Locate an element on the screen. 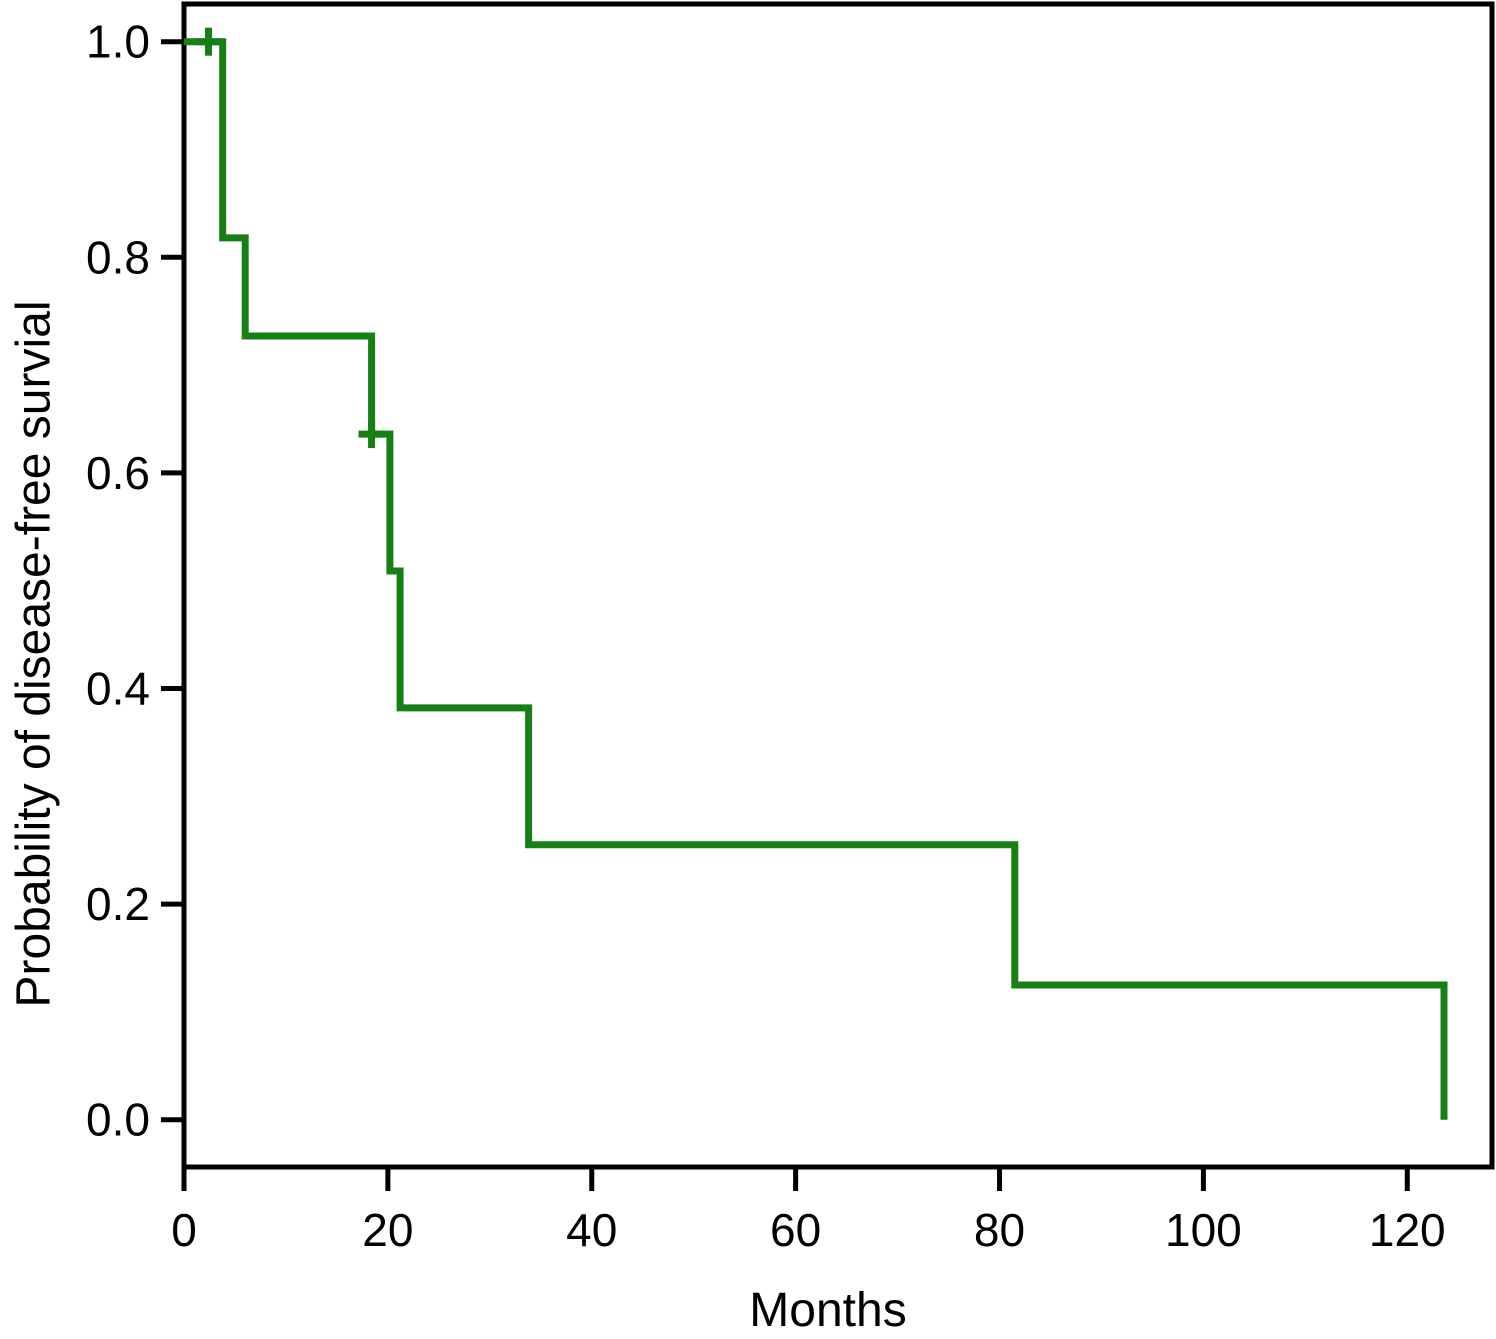  x-tick-label: 40 is located at coordinates (591, 1230).